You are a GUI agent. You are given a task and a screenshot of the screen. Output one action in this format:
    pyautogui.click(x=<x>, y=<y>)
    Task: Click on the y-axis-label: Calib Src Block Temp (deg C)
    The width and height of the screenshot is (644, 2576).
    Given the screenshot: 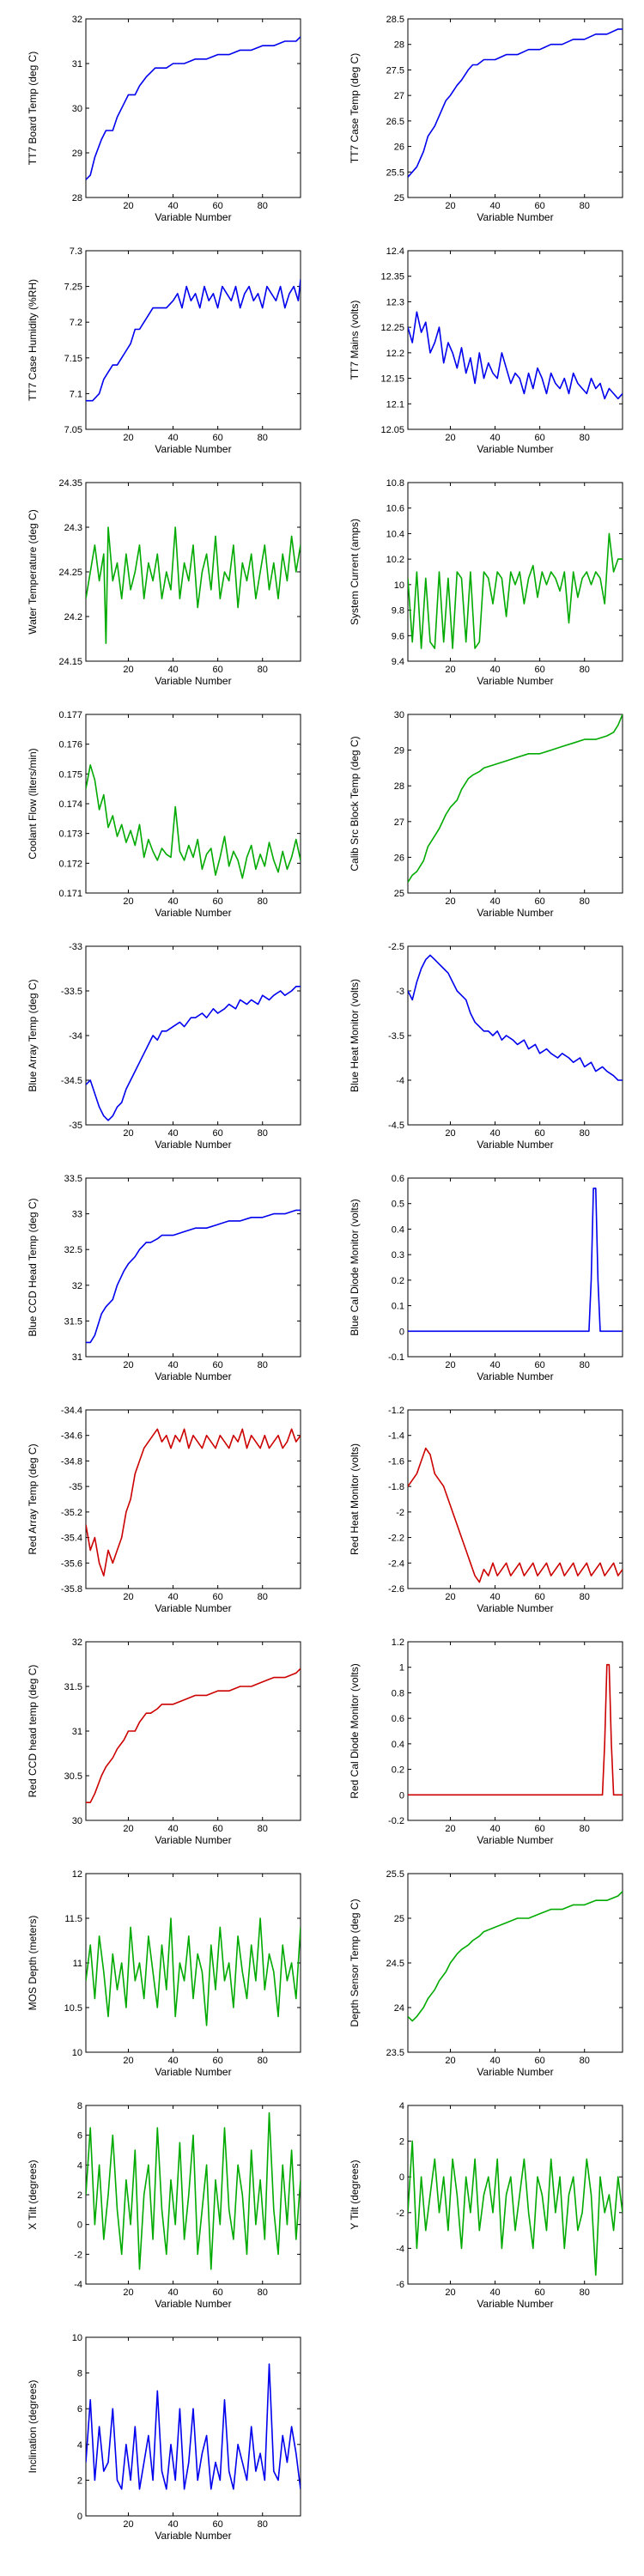 What is the action you would take?
    pyautogui.click(x=355, y=803)
    